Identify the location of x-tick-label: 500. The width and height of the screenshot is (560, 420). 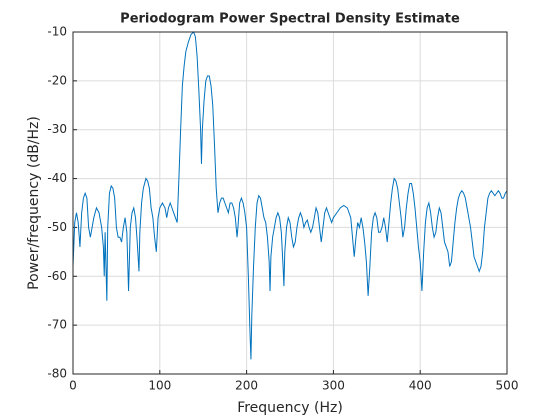
(507, 386).